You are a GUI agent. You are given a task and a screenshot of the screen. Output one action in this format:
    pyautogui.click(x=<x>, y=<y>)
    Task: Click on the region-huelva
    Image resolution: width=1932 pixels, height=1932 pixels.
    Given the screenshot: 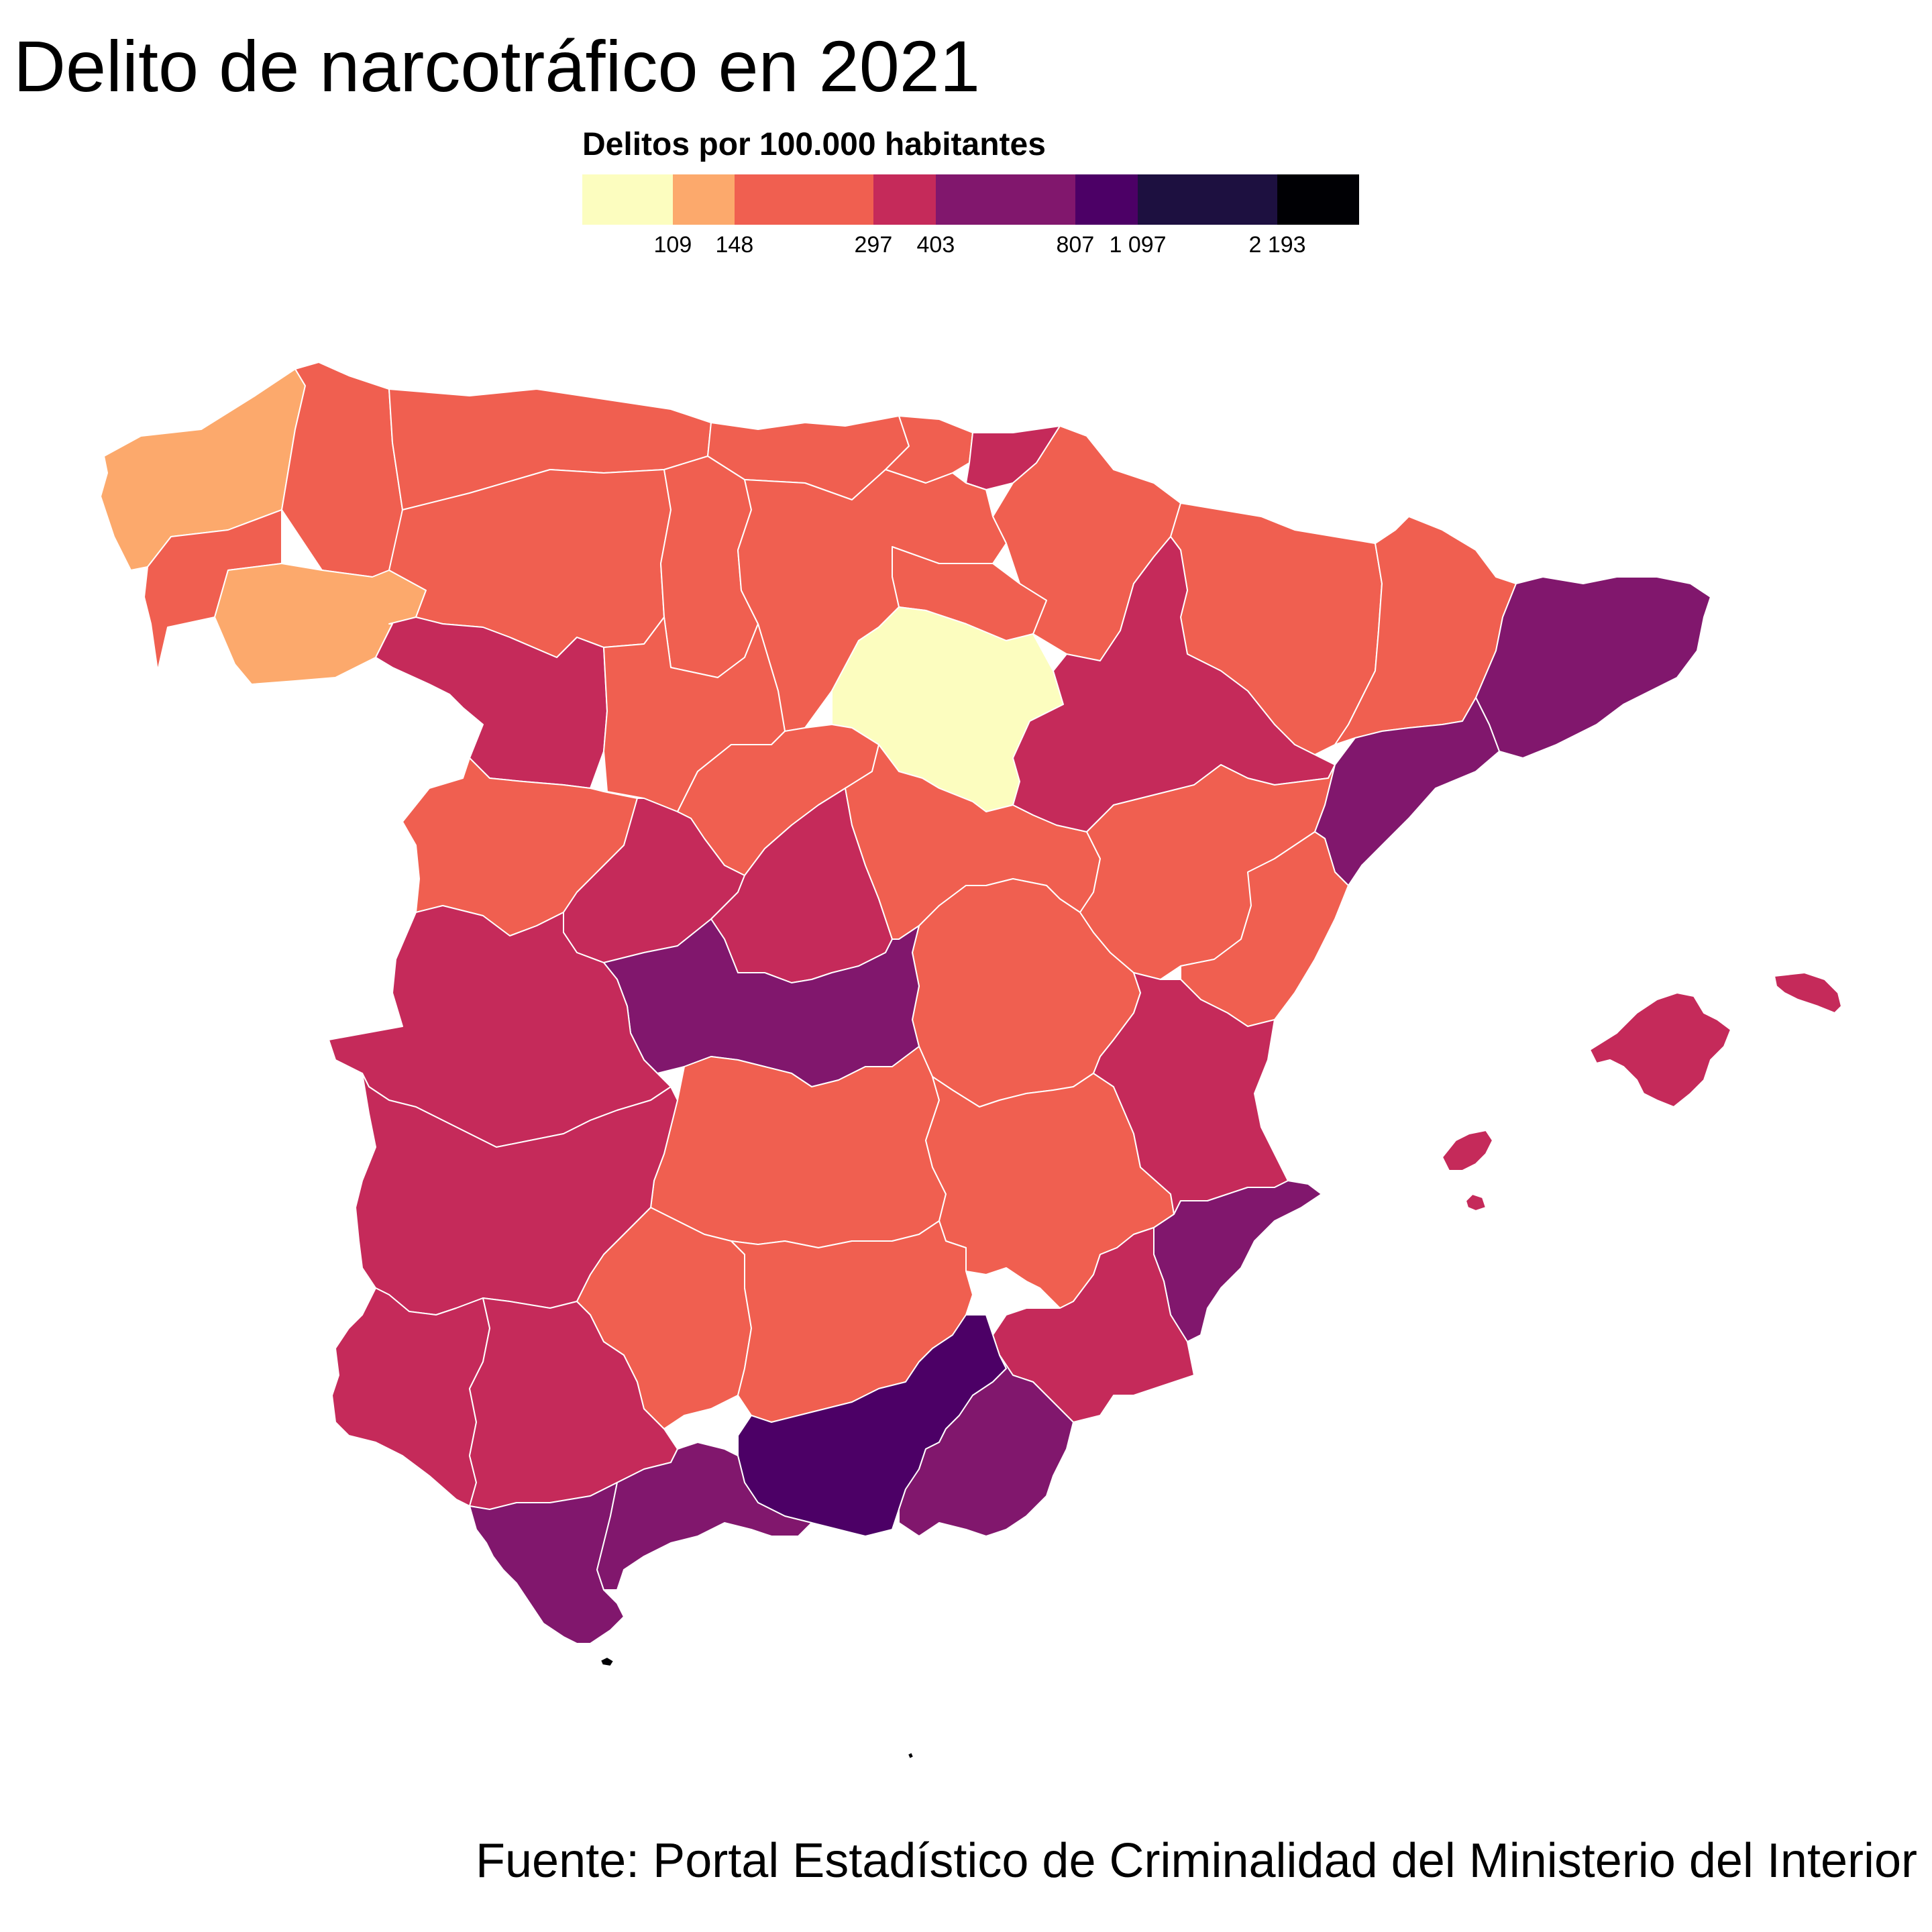 What is the action you would take?
    pyautogui.click(x=410, y=1397)
    